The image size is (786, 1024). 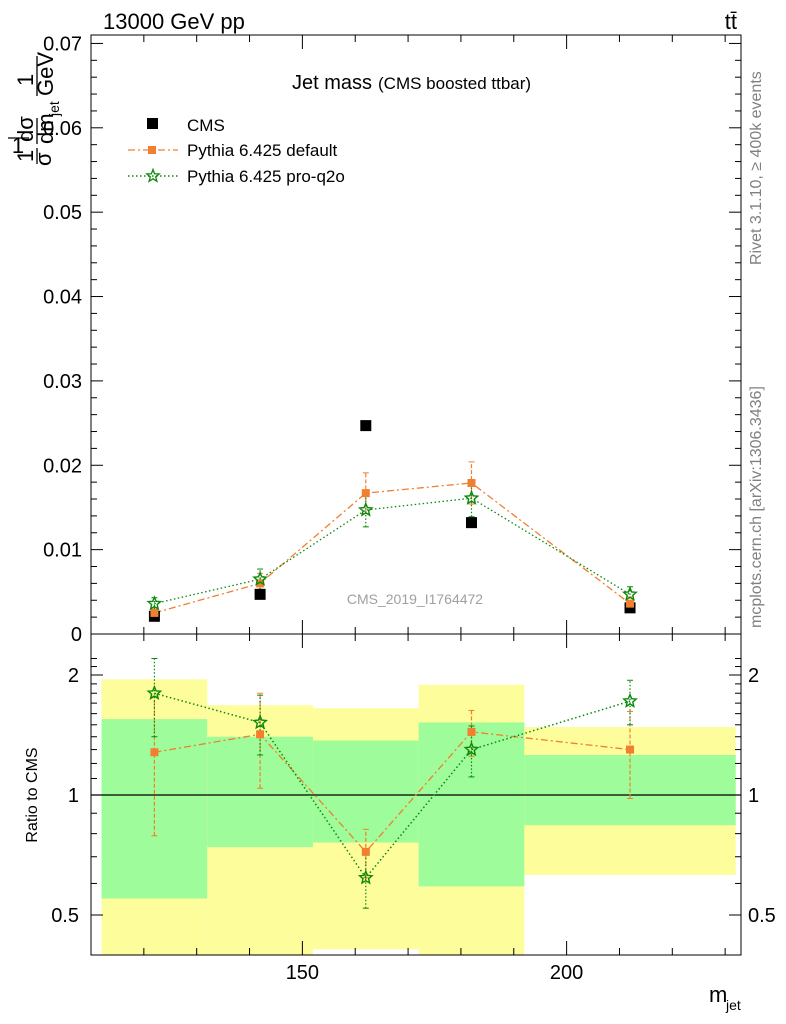 What do you see at coordinates (152, 150) in the screenshot?
I see `legend-default-marker` at bounding box center [152, 150].